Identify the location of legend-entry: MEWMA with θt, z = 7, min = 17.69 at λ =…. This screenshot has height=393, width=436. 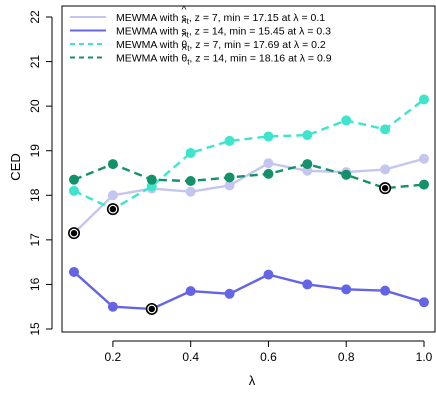
(198, 42).